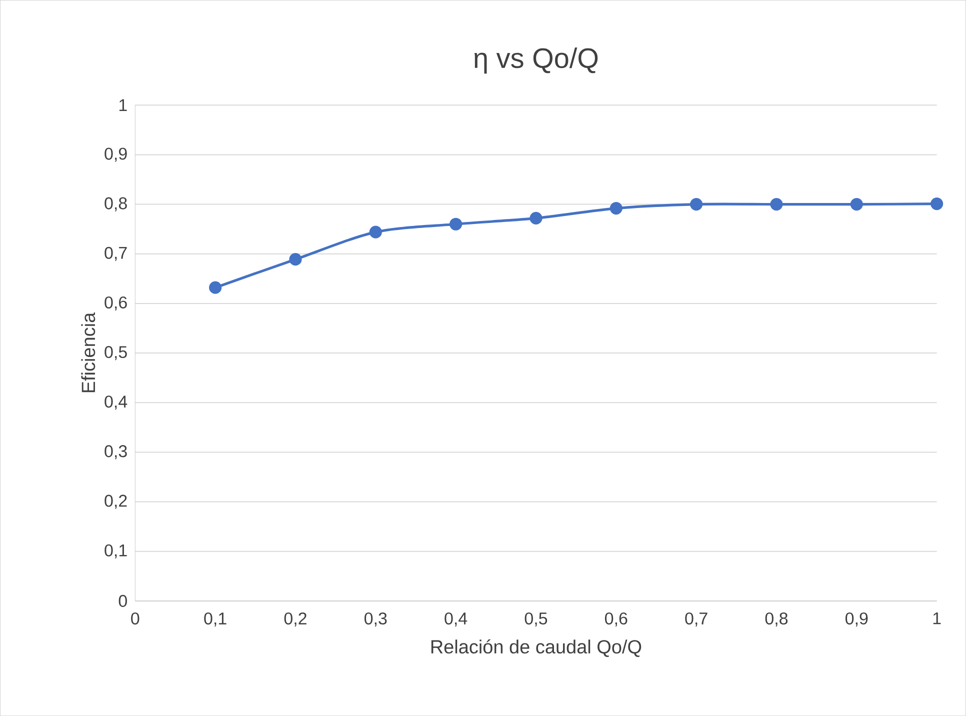  I want to click on y-tick-label: 1, so click(123, 105).